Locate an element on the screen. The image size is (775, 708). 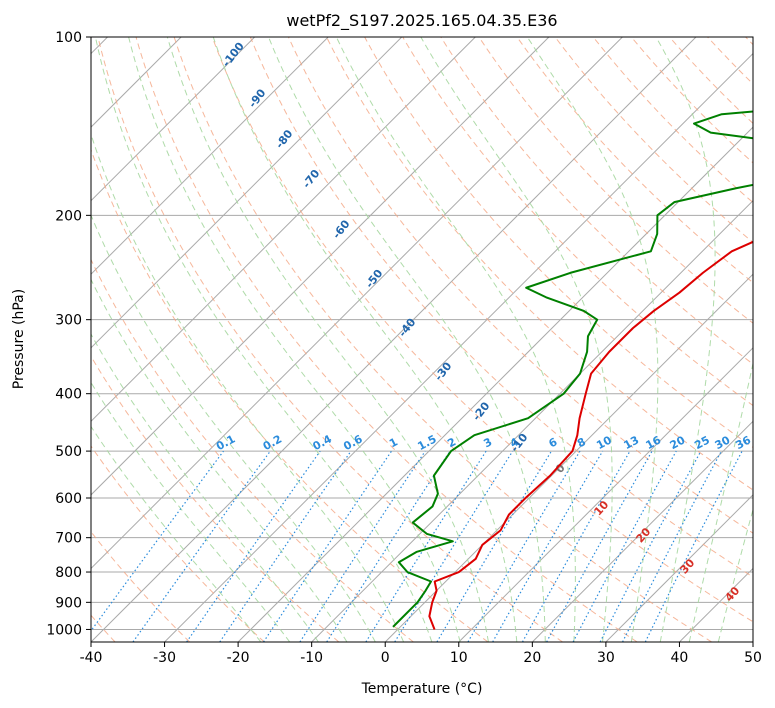
y-tick-label: 200 is located at coordinates (68, 216).